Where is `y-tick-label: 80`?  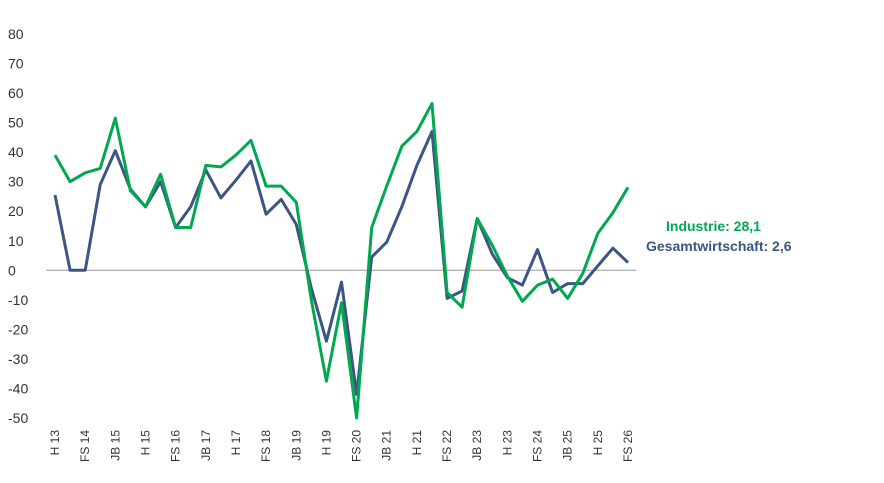
y-tick-label: 80 is located at coordinates (16, 34).